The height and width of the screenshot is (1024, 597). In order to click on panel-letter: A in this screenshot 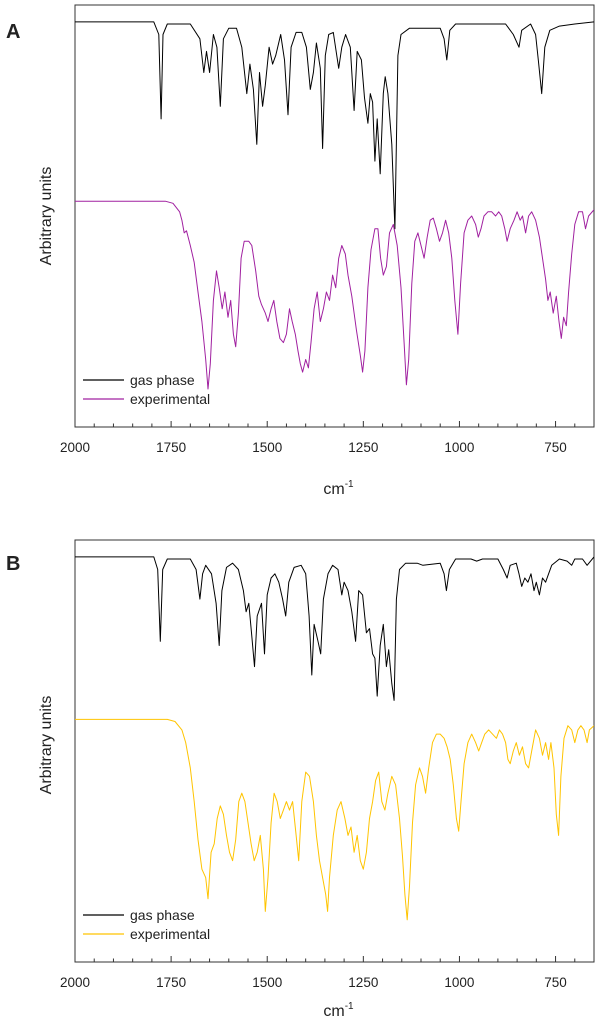, I will do `click(13, 32)`.